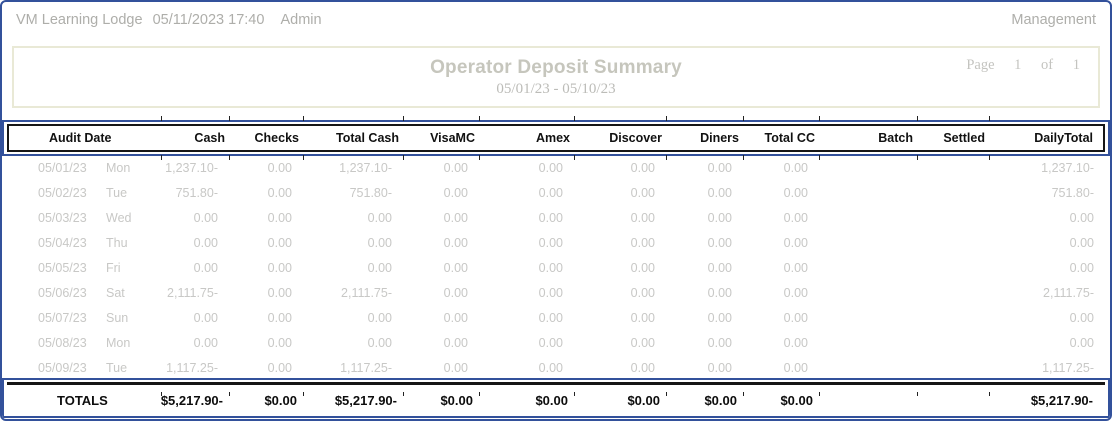 This screenshot has height=421, width=1112. What do you see at coordinates (895, 138) in the screenshot?
I see `column-header-batch: Batch` at bounding box center [895, 138].